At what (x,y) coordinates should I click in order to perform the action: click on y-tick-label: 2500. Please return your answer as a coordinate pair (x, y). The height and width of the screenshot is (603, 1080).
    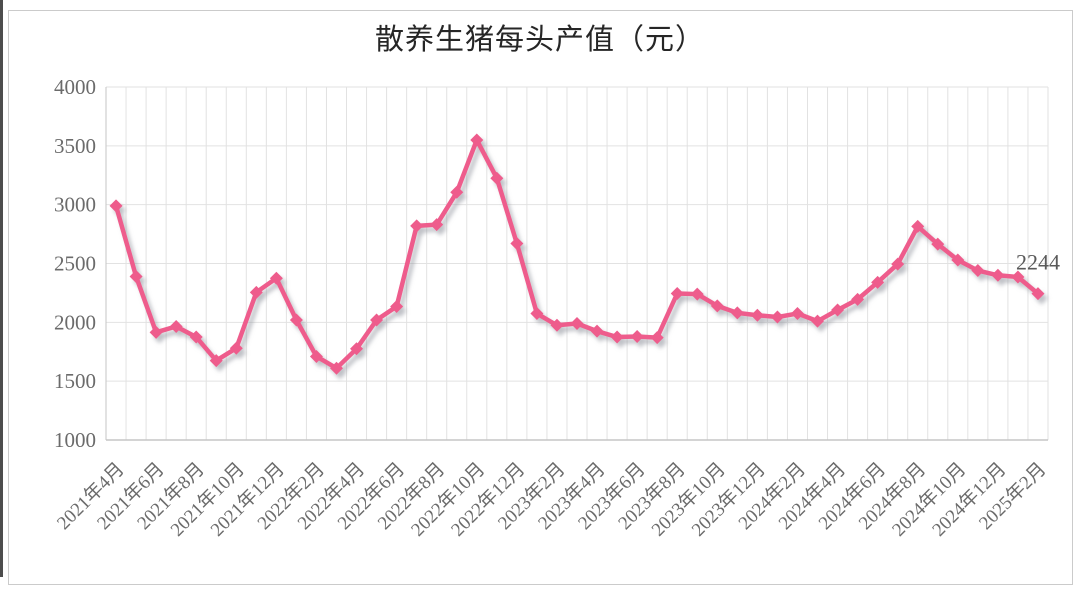
    Looking at the image, I should click on (75, 264).